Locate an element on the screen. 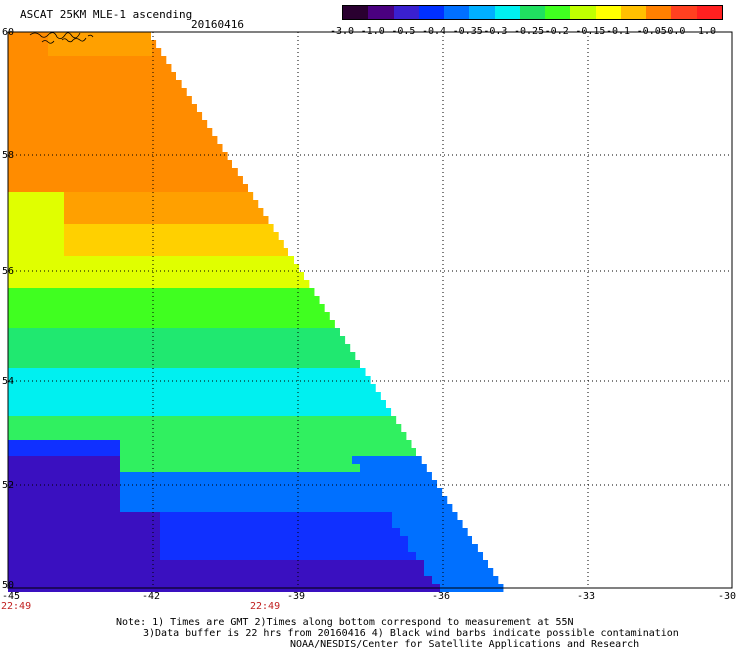 The width and height of the screenshot is (740, 650). color-scale-swatch is located at coordinates (684, 12).